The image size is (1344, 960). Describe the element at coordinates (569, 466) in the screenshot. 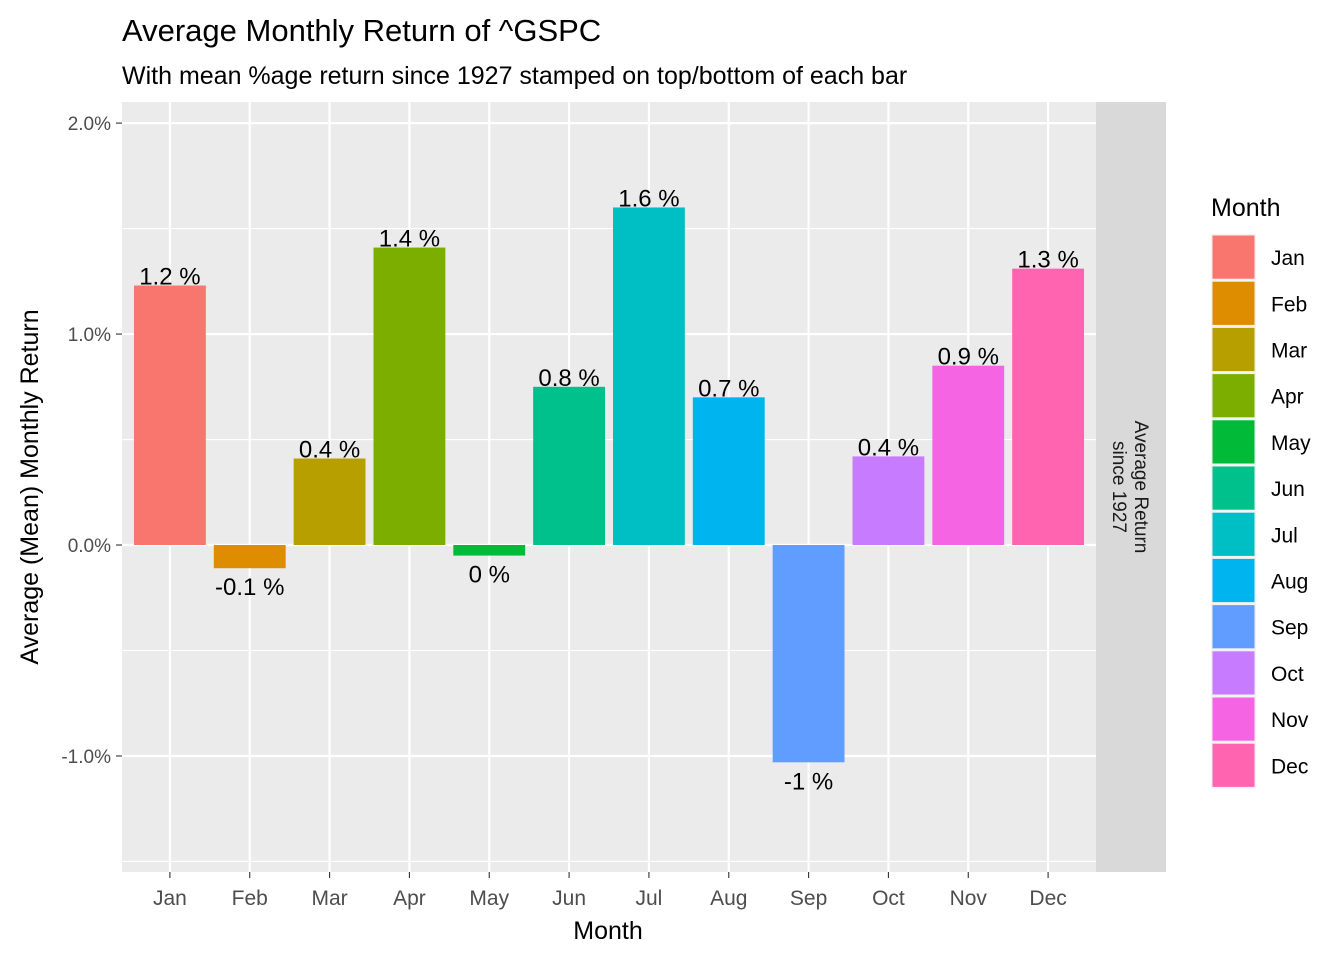

I see `bar-jun` at that location.